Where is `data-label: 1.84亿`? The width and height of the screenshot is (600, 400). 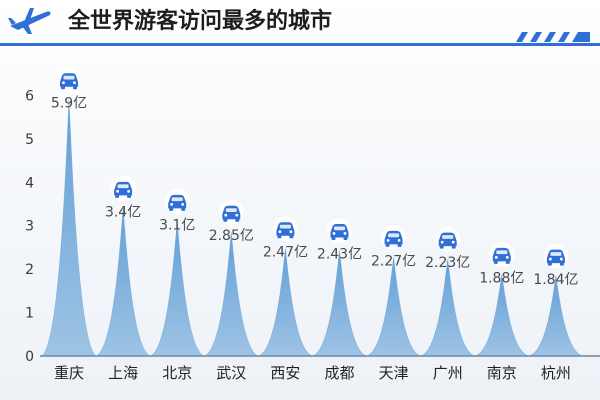
data-label: 1.84亿 is located at coordinates (555, 280).